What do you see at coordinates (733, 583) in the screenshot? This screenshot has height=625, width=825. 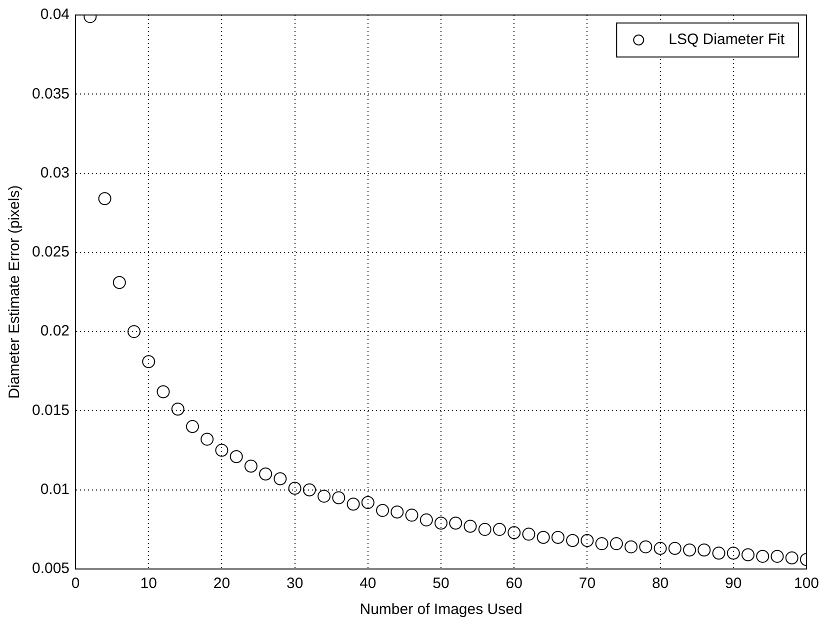 I see `x-tick-label: 90` at bounding box center [733, 583].